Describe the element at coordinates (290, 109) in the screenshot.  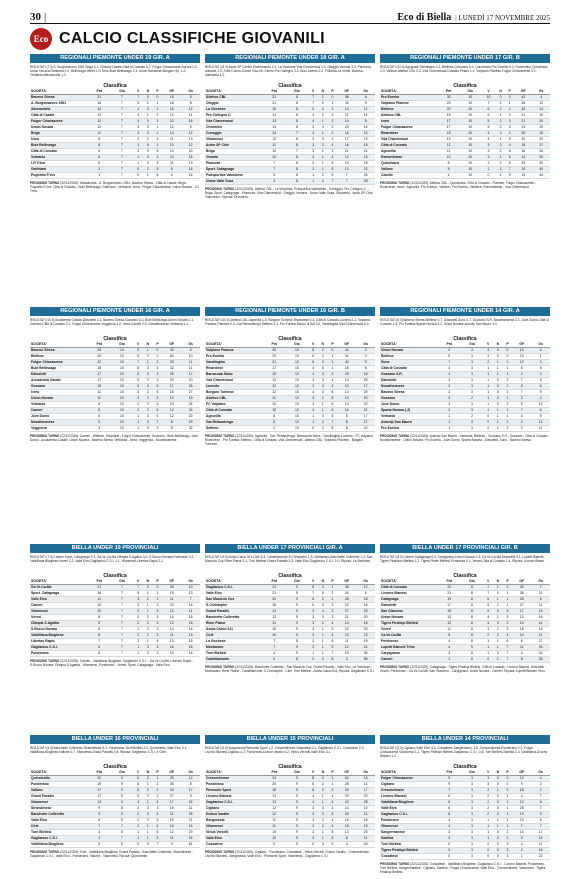
I see `table-row: La Vischese 15 8 5 0 3 14 11` at that location.